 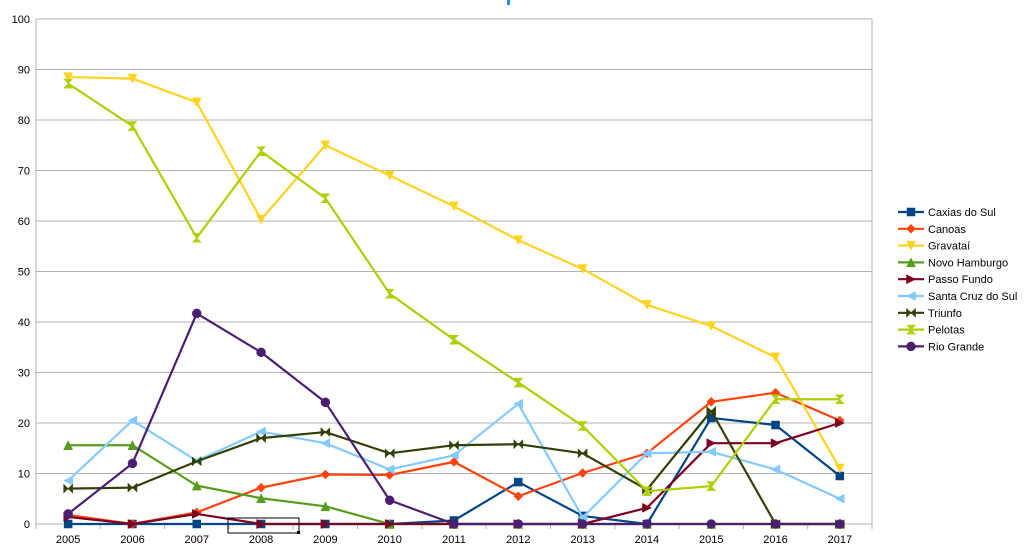 What do you see at coordinates (647, 540) in the screenshot?
I see `x-tick-label: 2014` at bounding box center [647, 540].